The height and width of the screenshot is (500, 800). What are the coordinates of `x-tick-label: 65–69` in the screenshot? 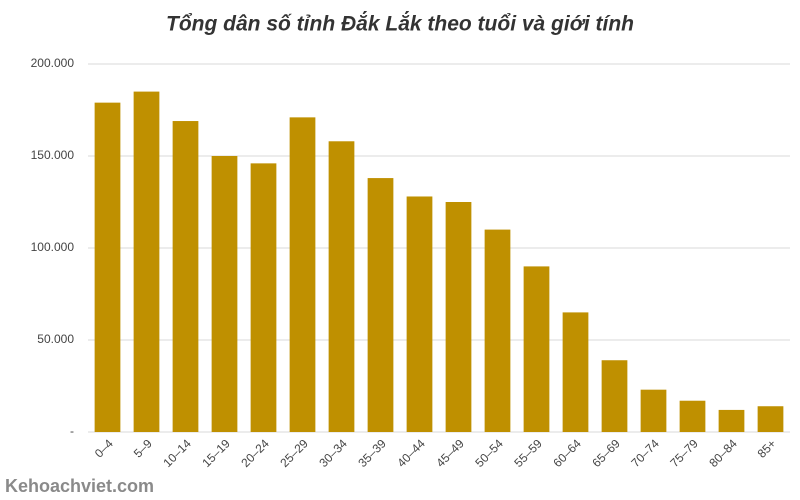 It's located at (606, 453).